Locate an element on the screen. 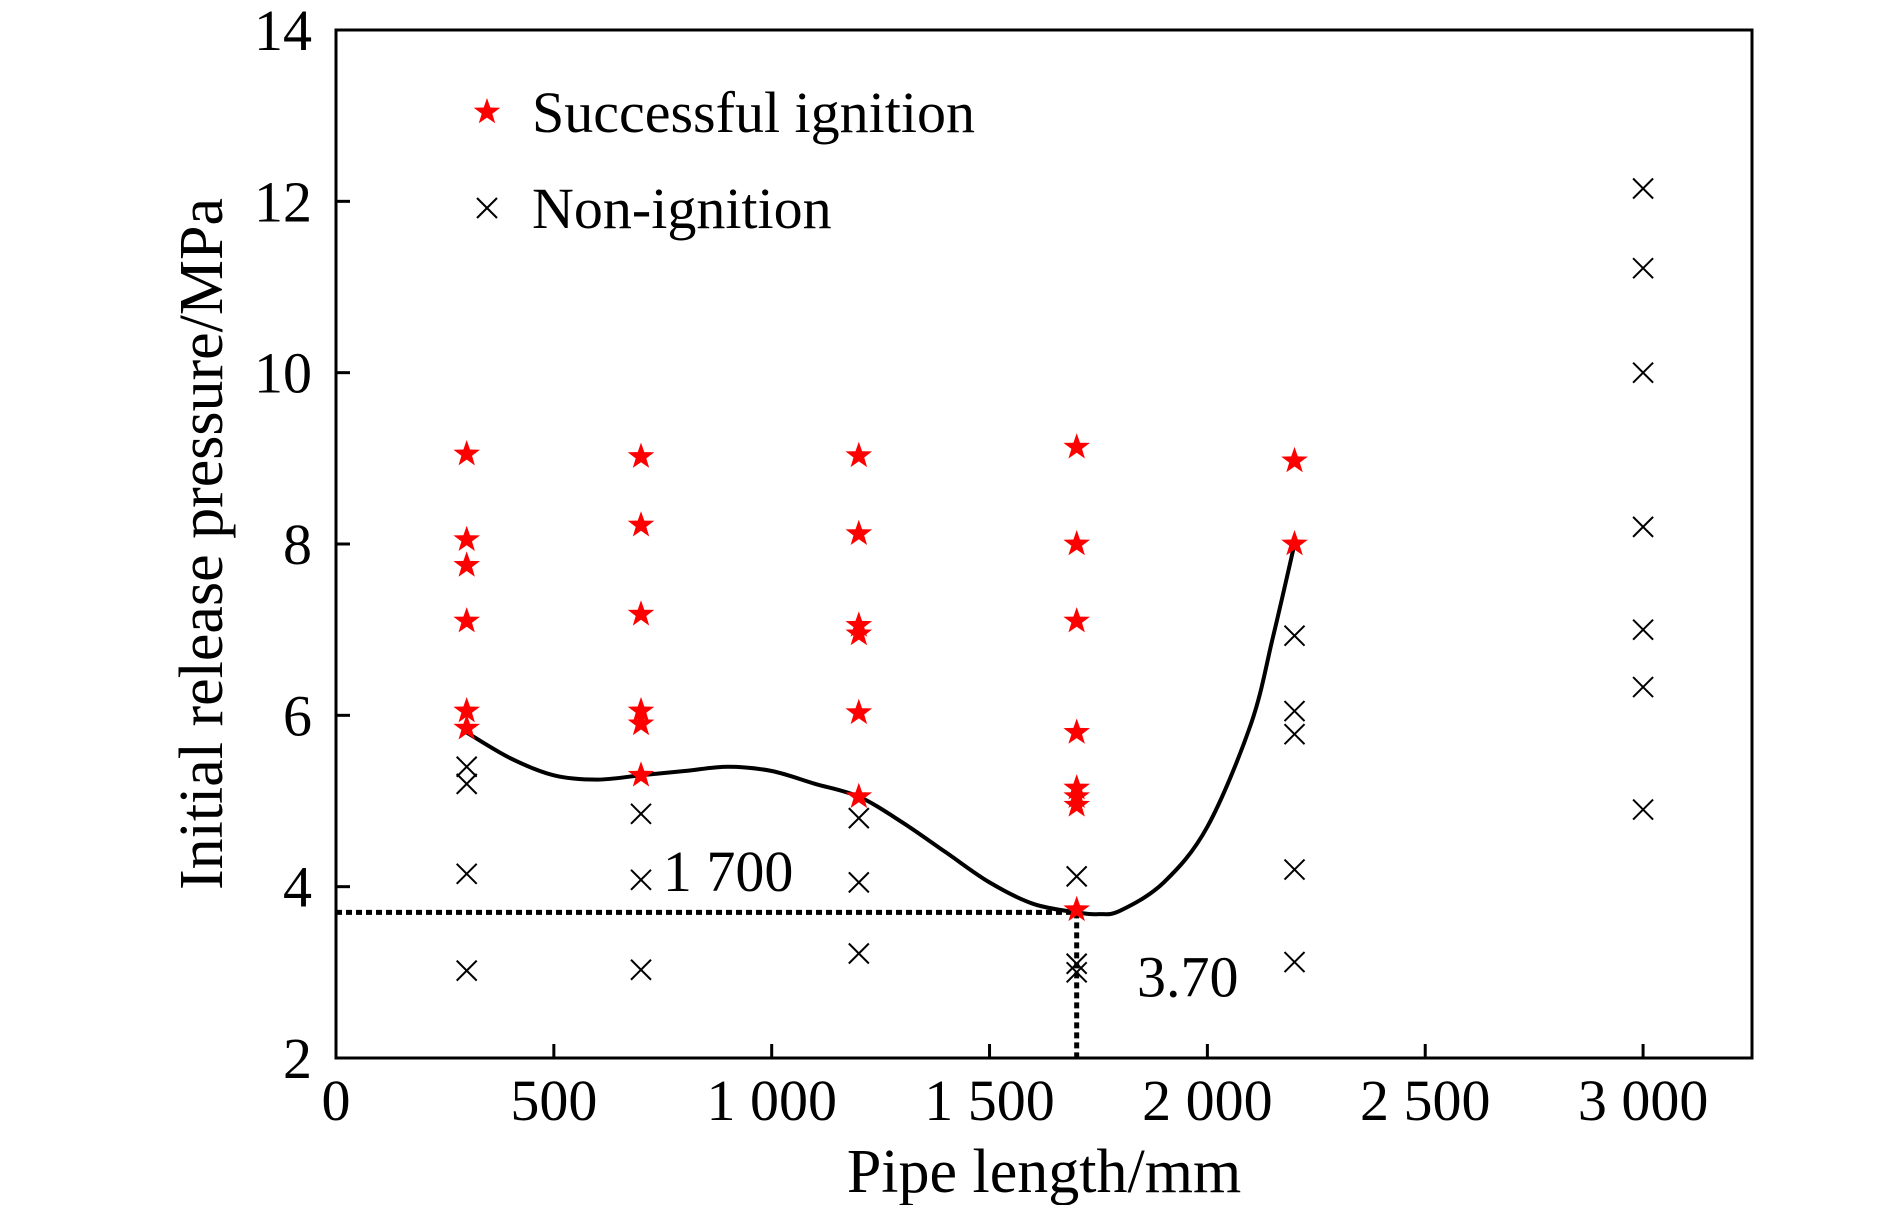 This screenshot has width=1890, height=1205. x-tick-label: 3 000 is located at coordinates (1643, 1100).